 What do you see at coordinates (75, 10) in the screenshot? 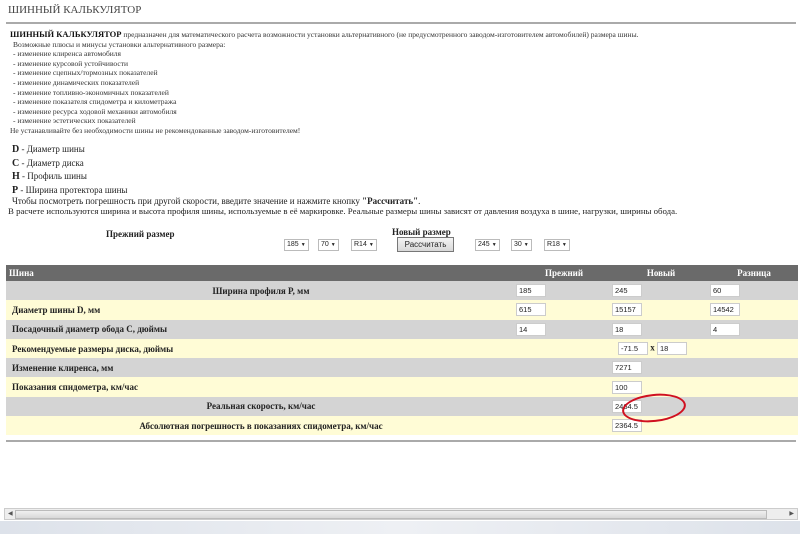
I see `page-title: ШИННЫЙ КАЛЬКУЛЯТОР` at bounding box center [75, 10].